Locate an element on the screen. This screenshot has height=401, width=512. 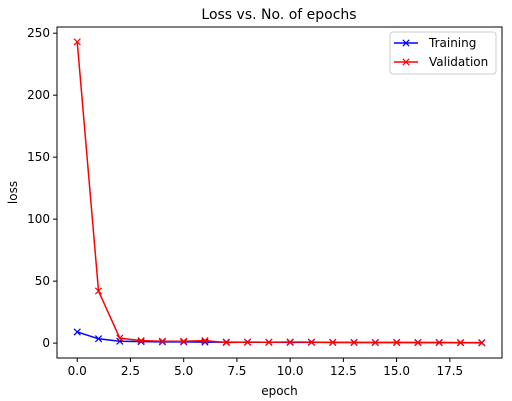
legend-item-training: Training is located at coordinates (435, 43).